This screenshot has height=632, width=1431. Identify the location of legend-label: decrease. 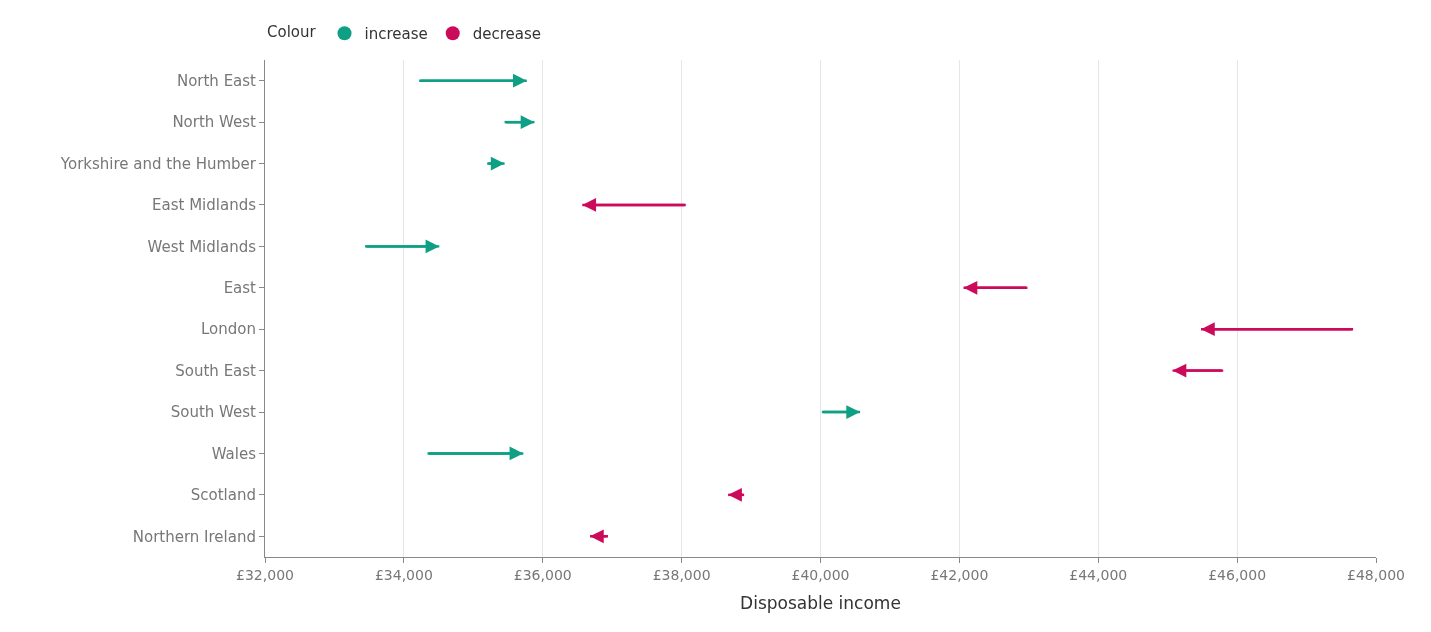
(507, 34).